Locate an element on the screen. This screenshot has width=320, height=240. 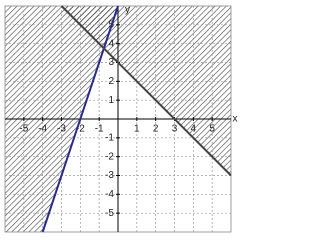
x-tick-label: 1 is located at coordinates (137, 129).